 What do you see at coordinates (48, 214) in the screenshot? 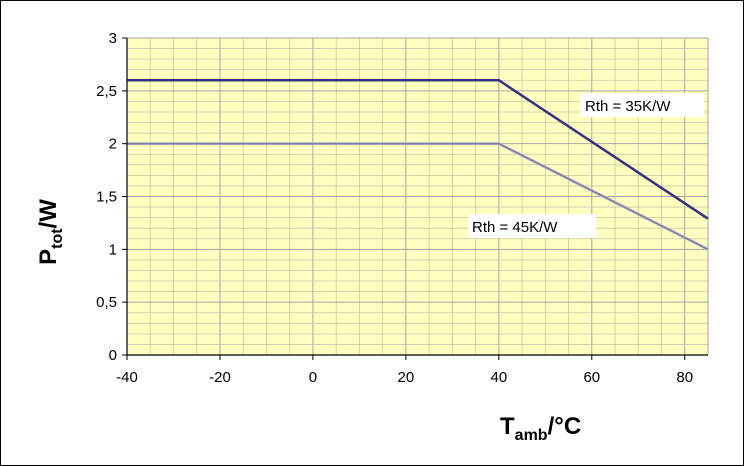
I see `y-axis-title-rest: /W` at bounding box center [48, 214].